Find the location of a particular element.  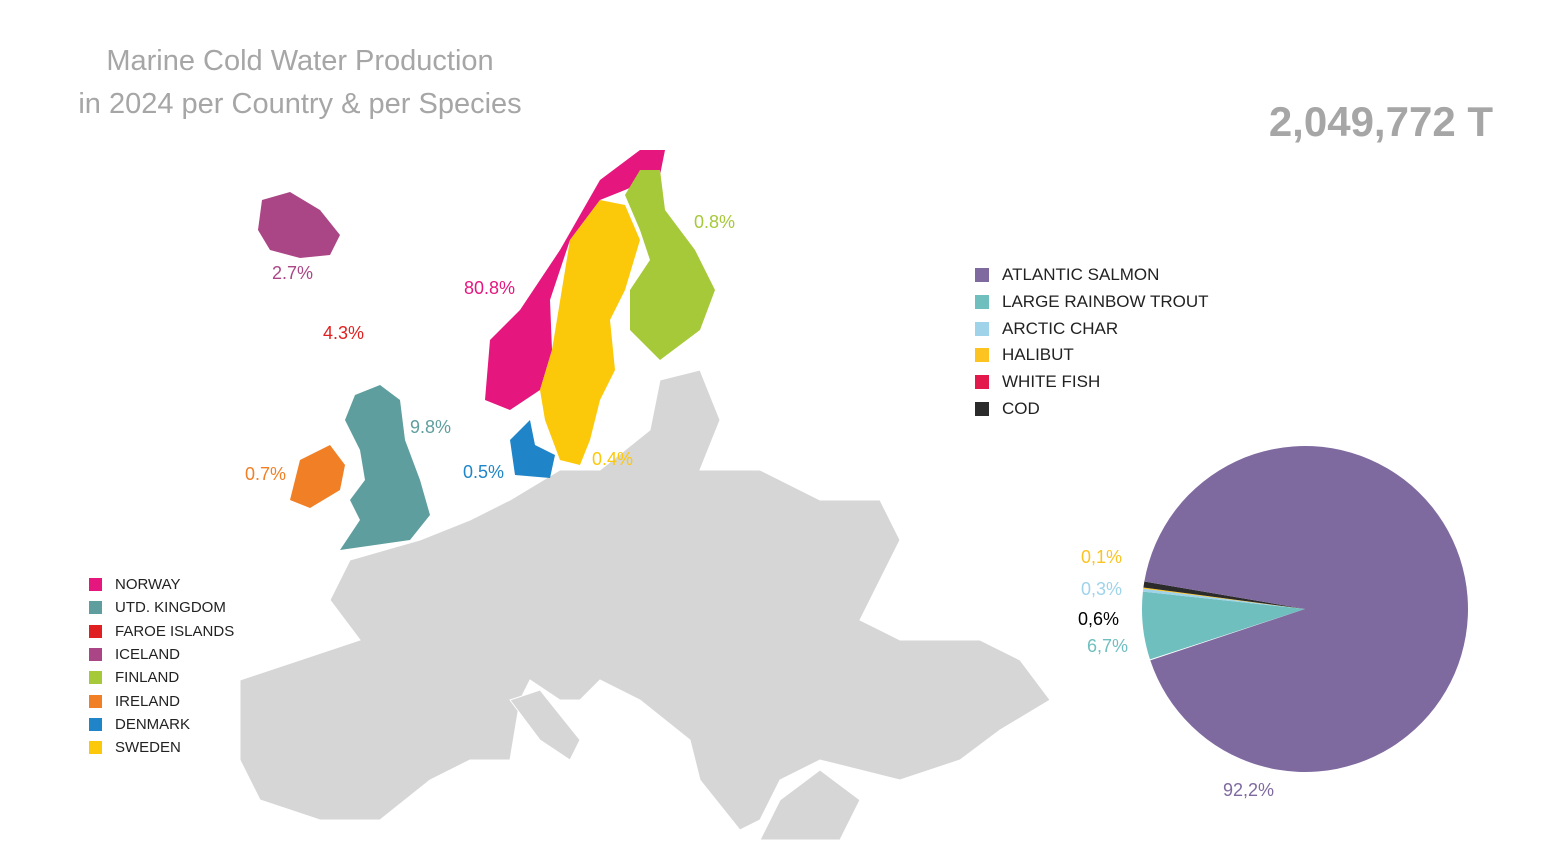

legend-item: WHITE FISH is located at coordinates (1092, 382).